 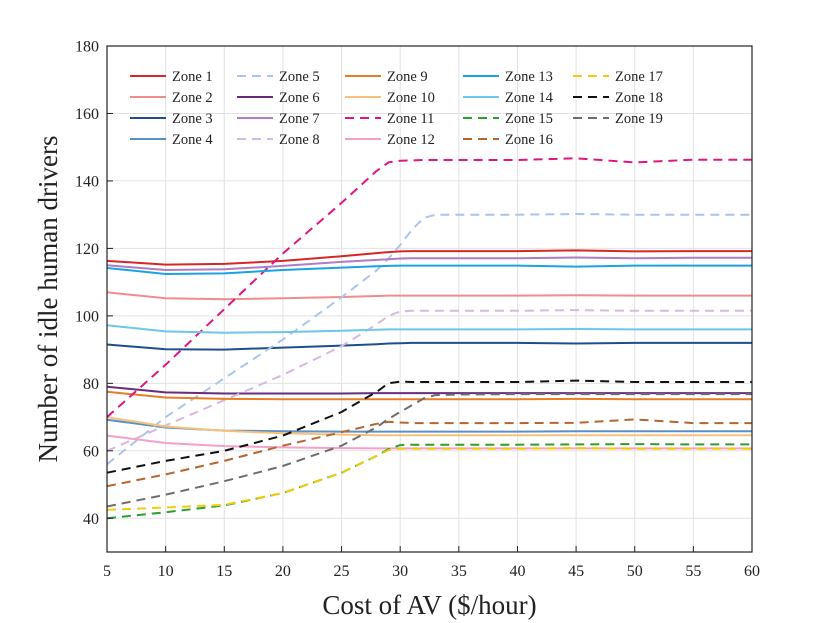 What do you see at coordinates (529, 77) in the screenshot?
I see `legend-entry: Zone 13` at bounding box center [529, 77].